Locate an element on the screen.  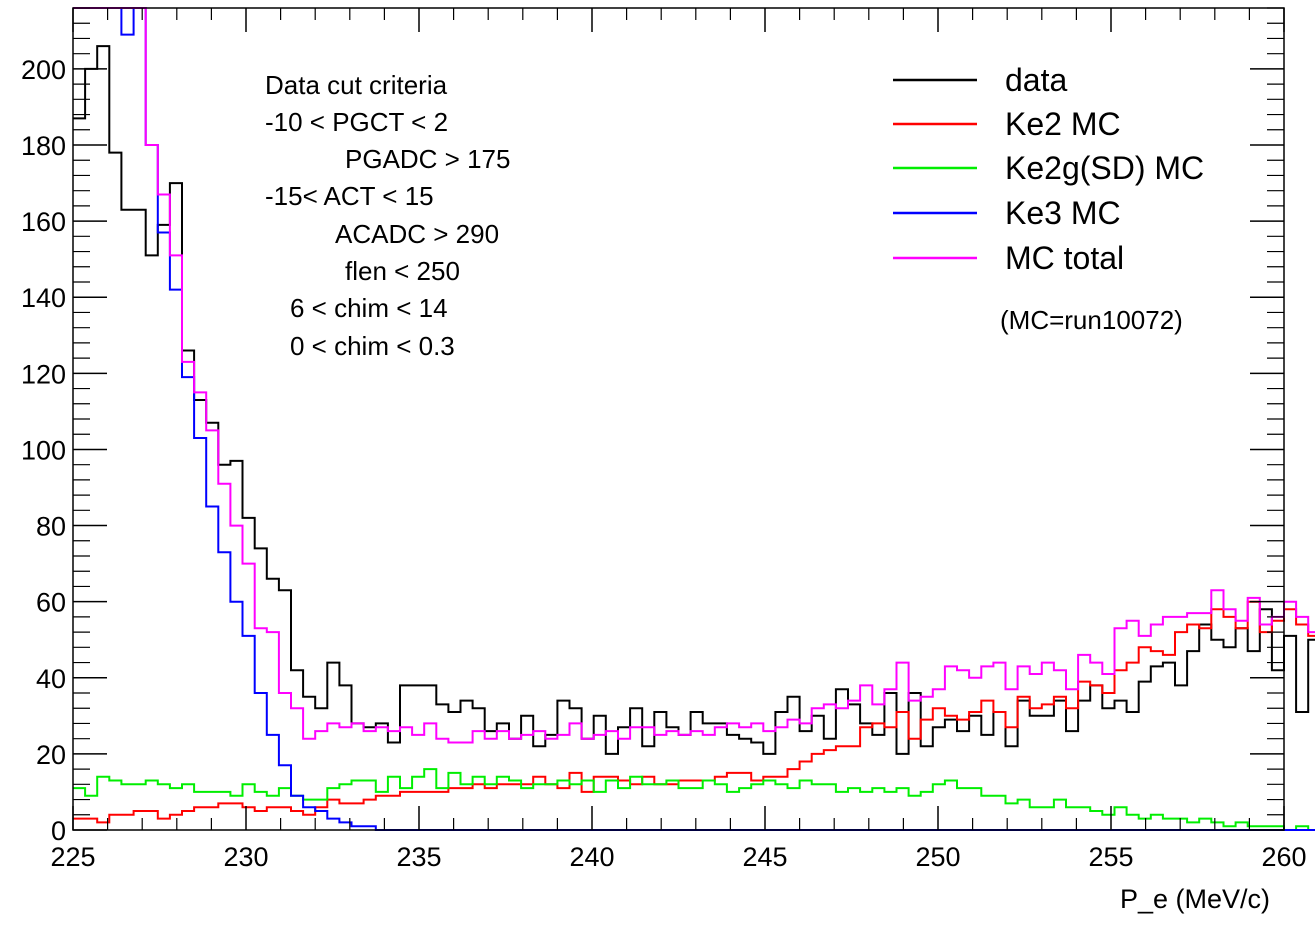
x-tick-label: 235 is located at coordinates (418, 857).